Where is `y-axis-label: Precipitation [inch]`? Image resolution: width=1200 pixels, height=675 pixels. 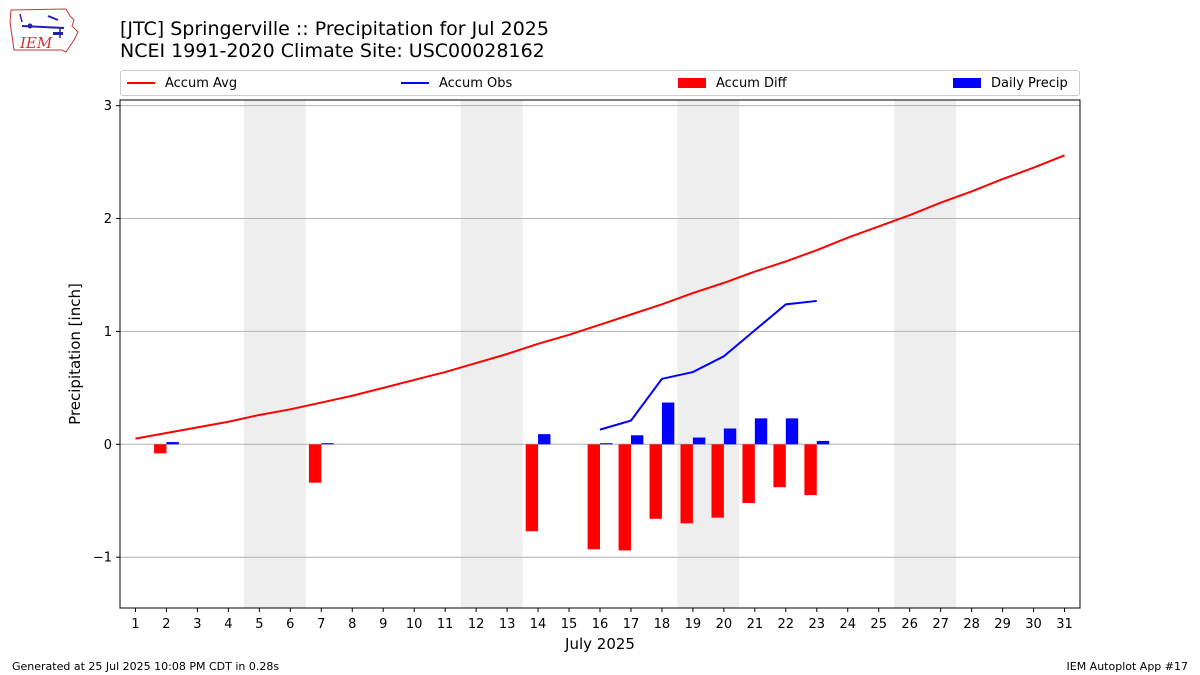 y-axis-label: Precipitation [inch] is located at coordinates (75, 354).